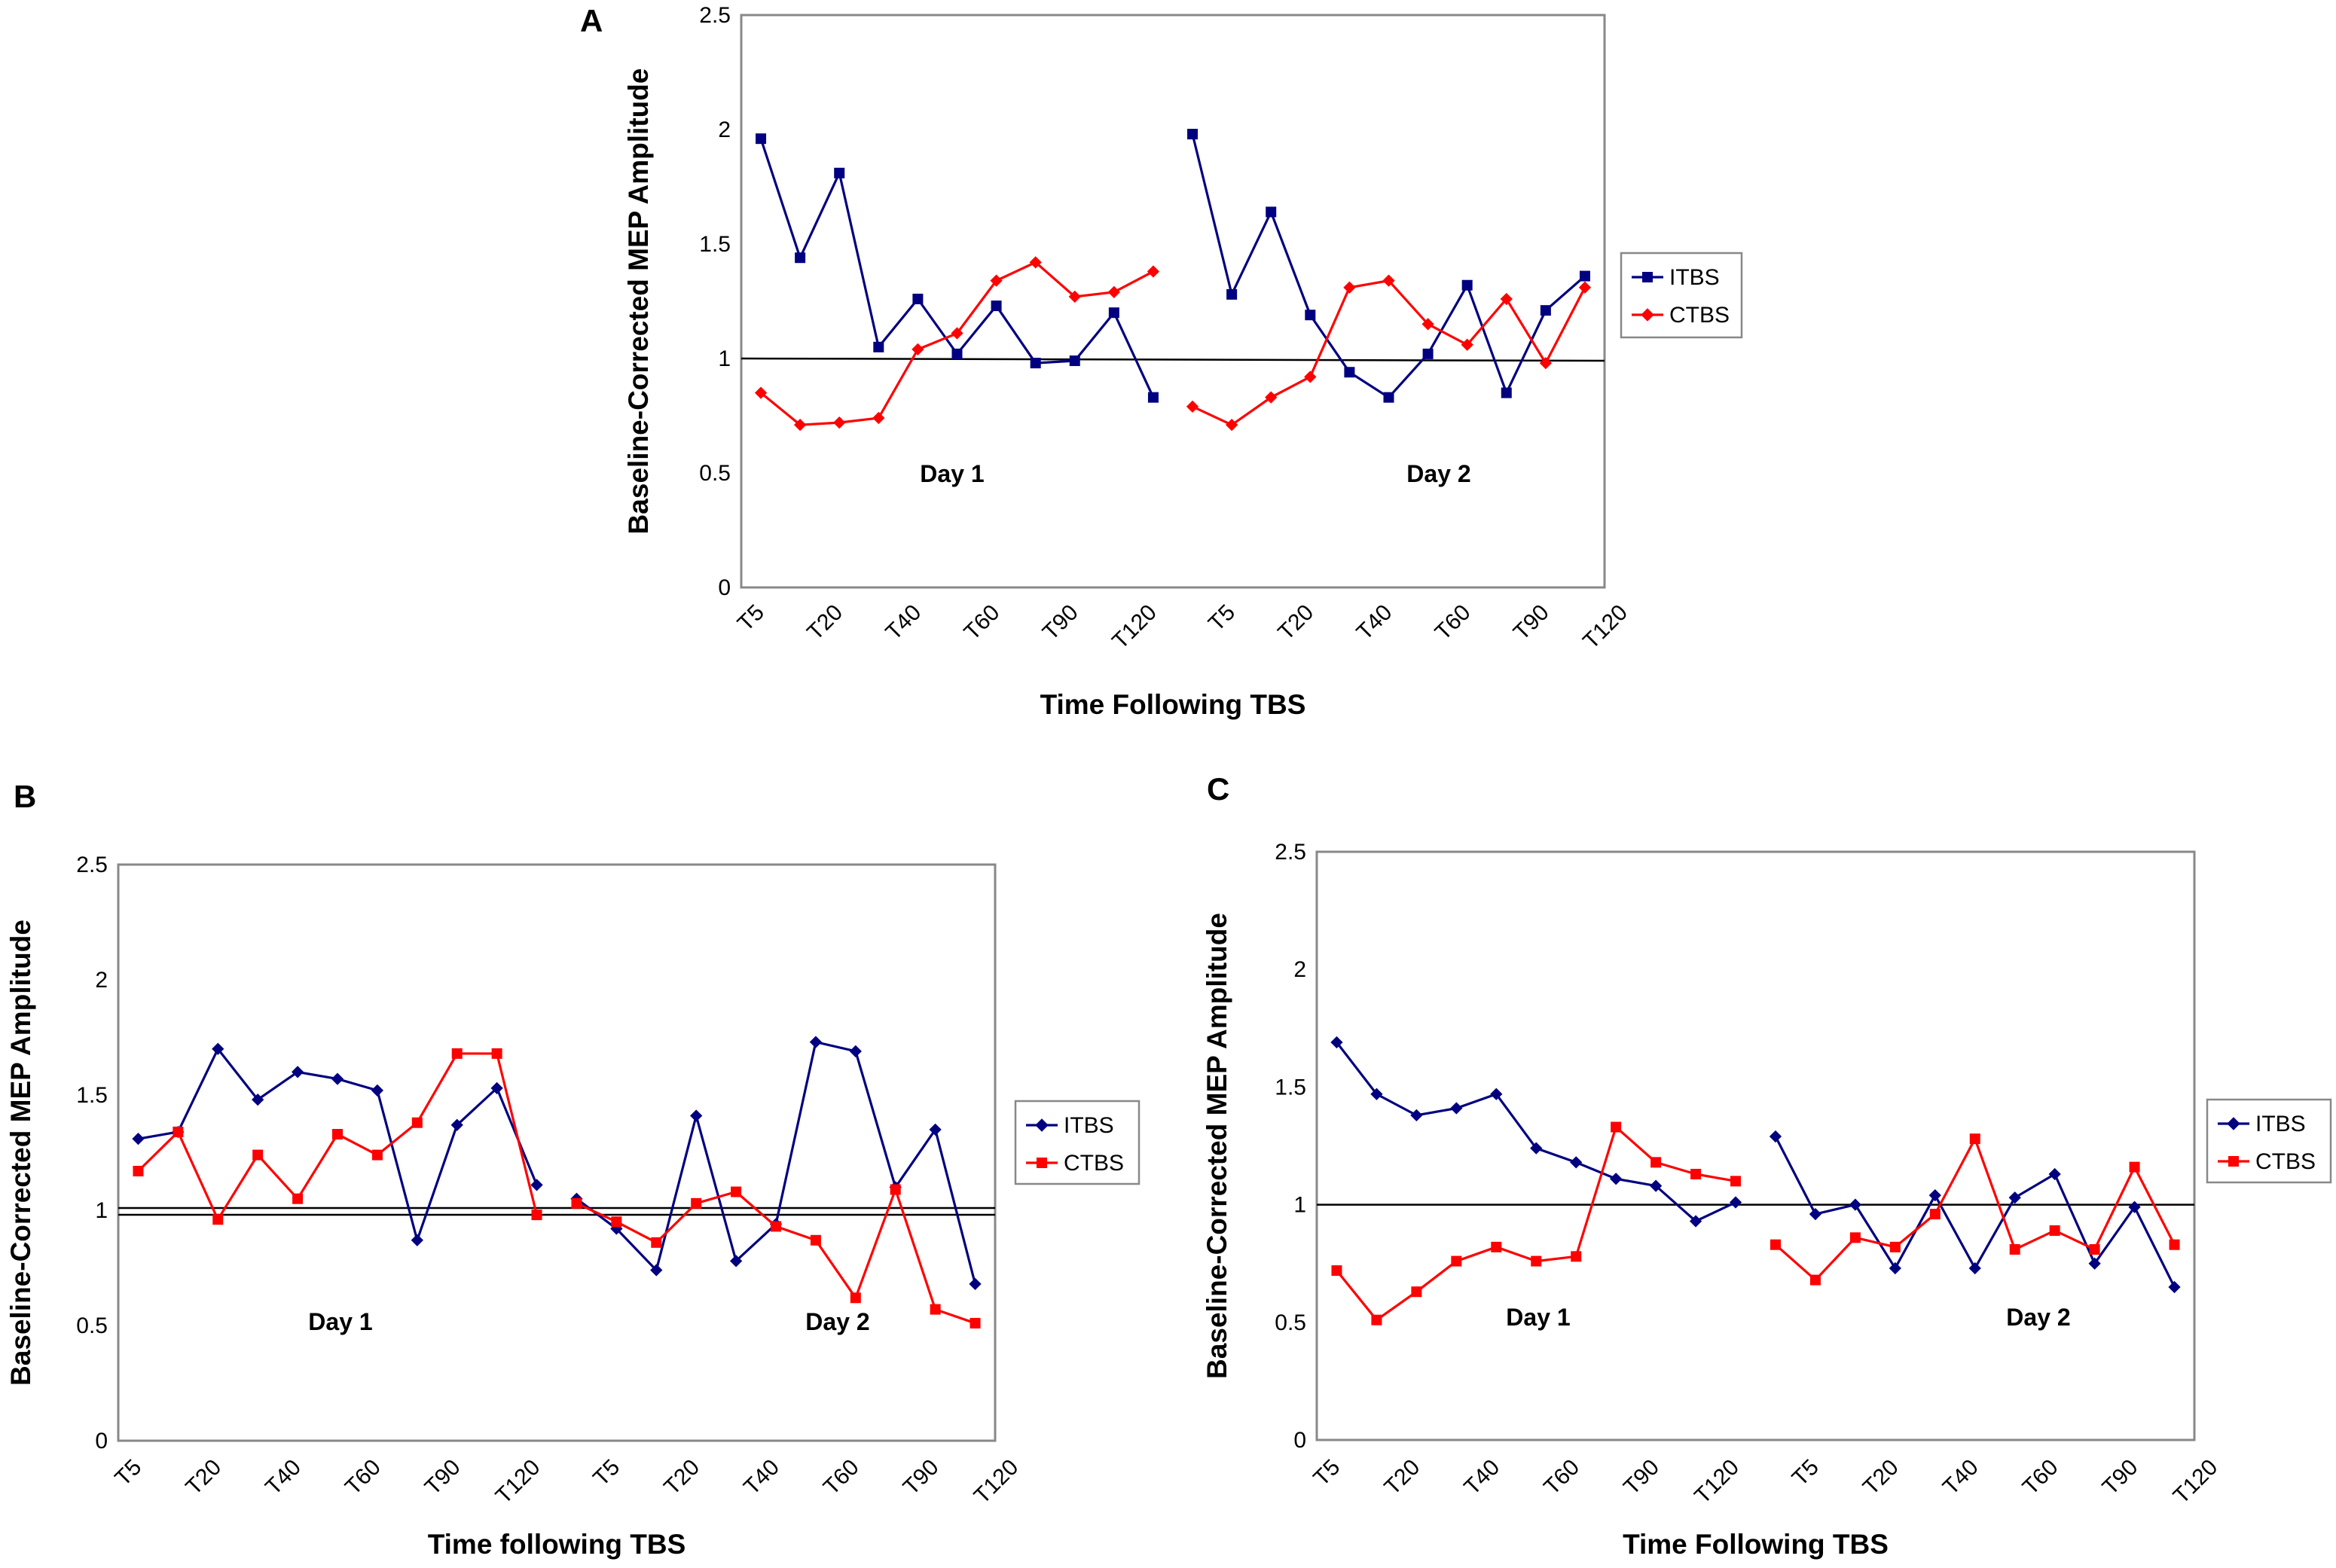 The height and width of the screenshot is (1568, 2336). Describe the element at coordinates (2233, 1124) in the screenshot. I see `legend-marker-itbs-c` at that location.